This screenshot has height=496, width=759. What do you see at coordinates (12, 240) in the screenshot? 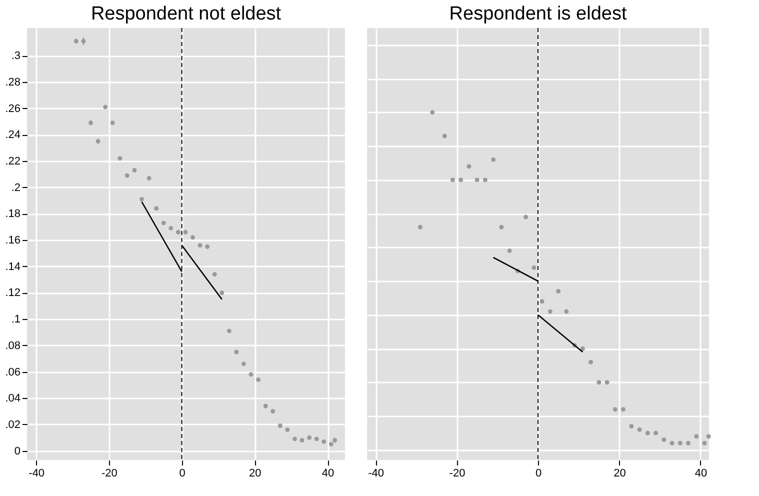
I see `y-tick-label: .16` at bounding box center [12, 240].